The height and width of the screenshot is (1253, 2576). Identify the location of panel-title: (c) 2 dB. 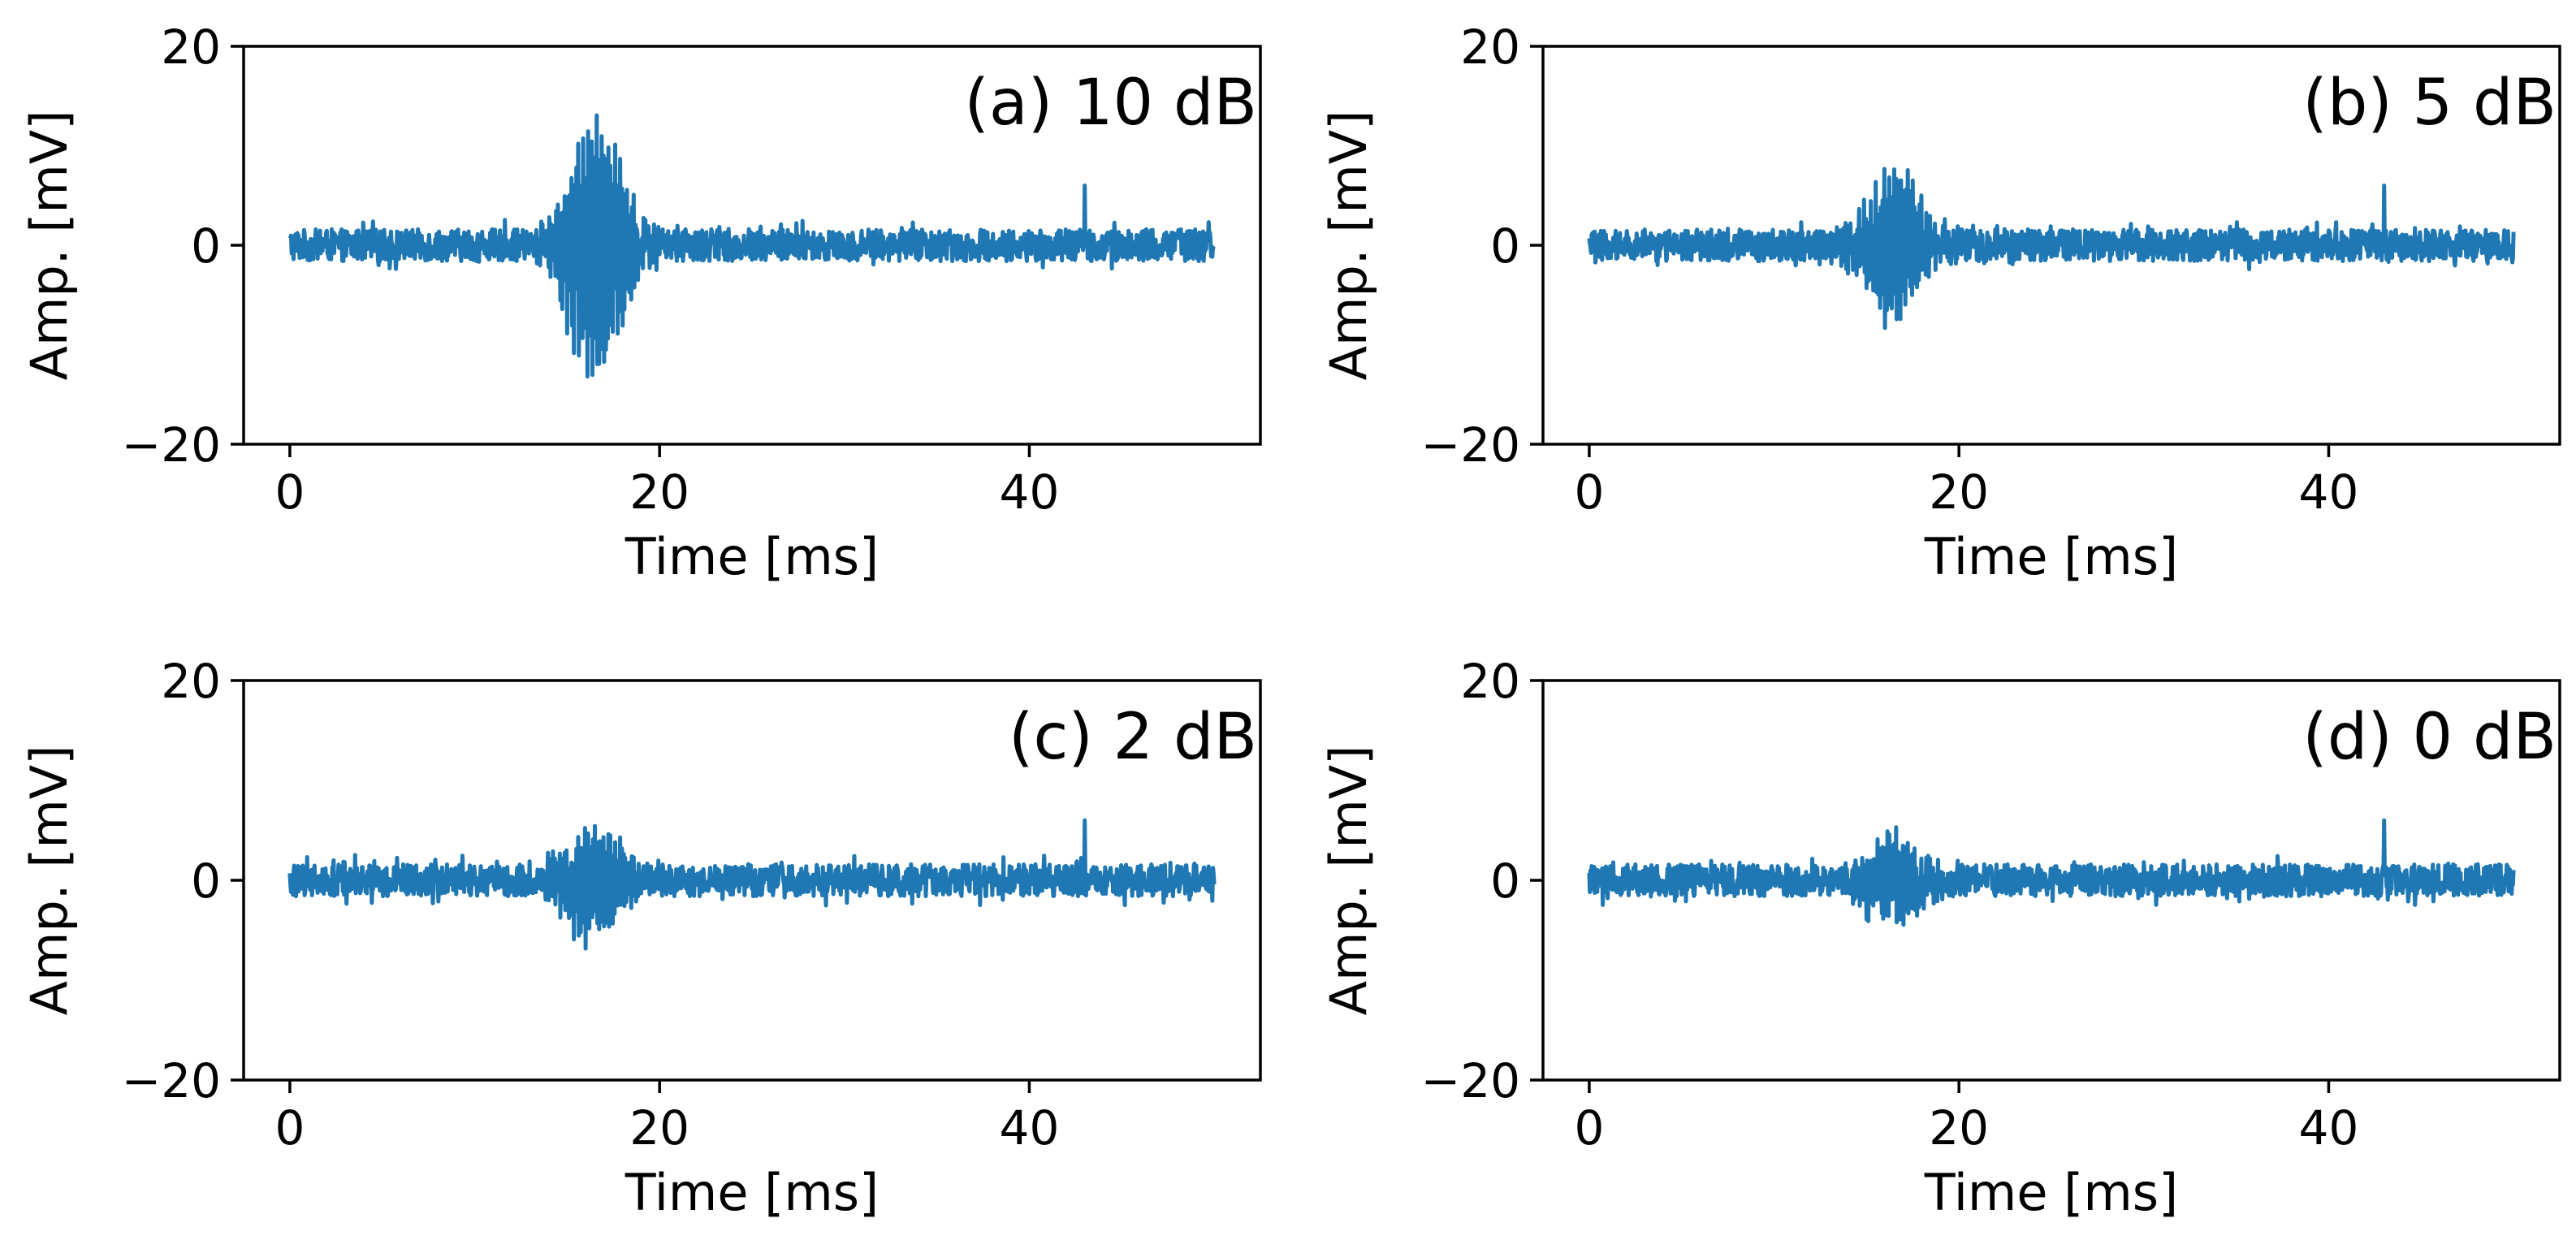
(1133, 737).